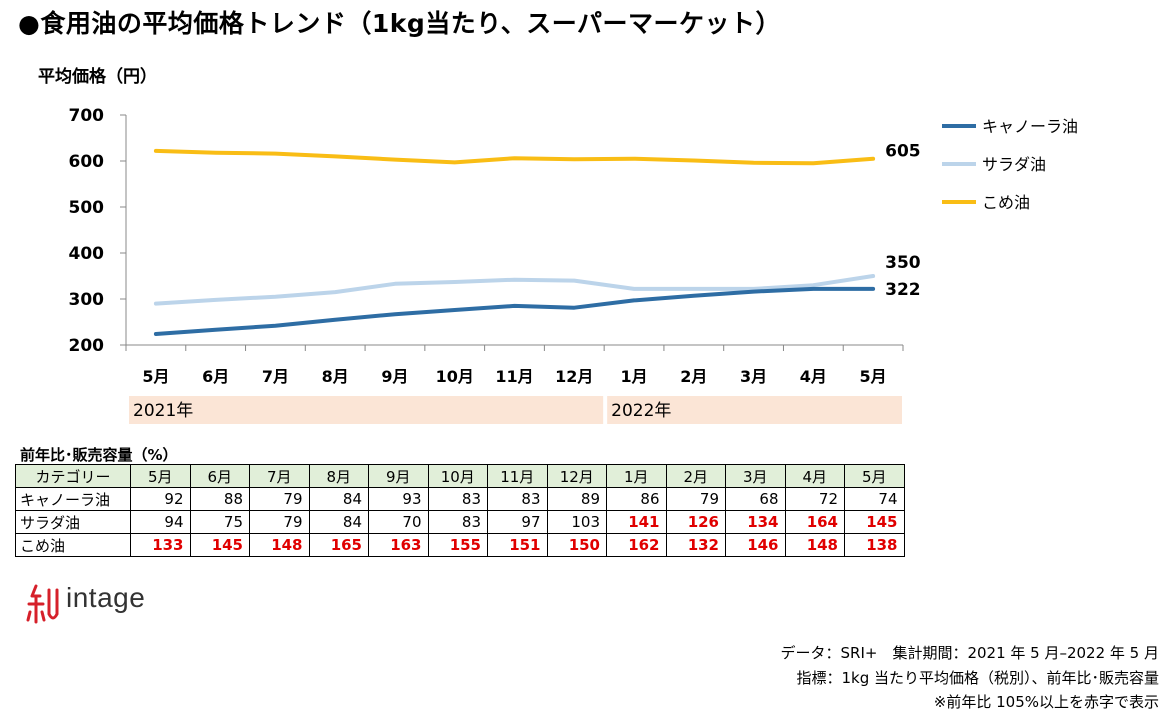  What do you see at coordinates (695, 522) in the screenshot?
I see `table-cell: 126` at bounding box center [695, 522].